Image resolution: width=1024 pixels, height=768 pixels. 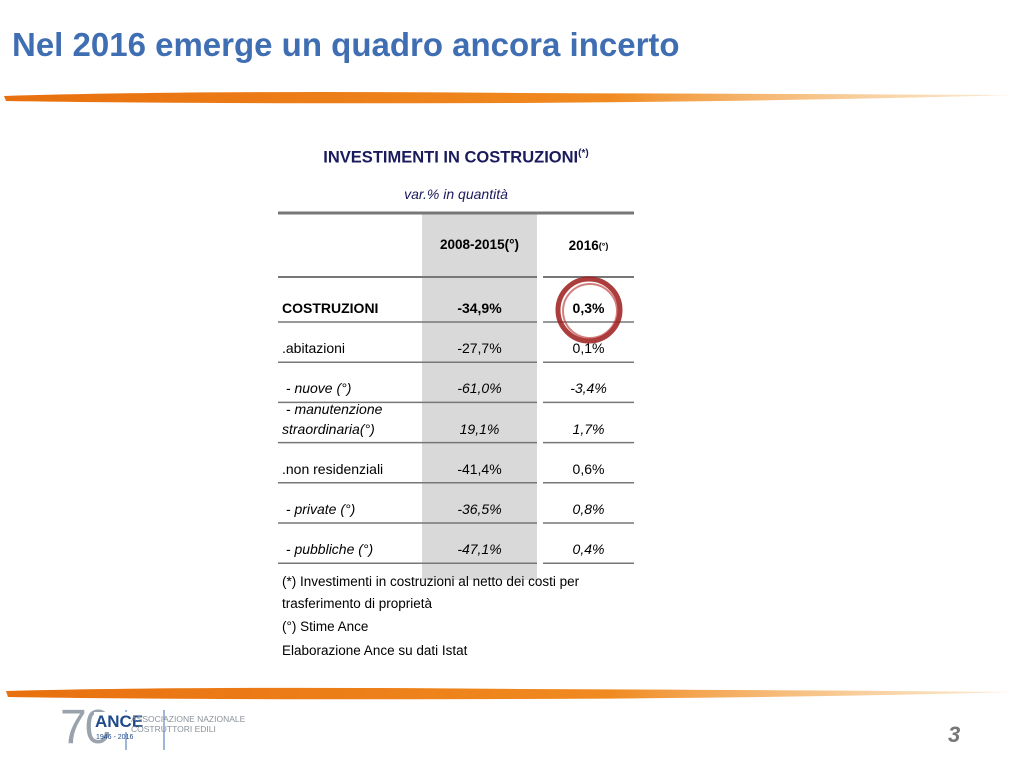 I want to click on table-subtitle: var.% in quantità, so click(x=456, y=194).